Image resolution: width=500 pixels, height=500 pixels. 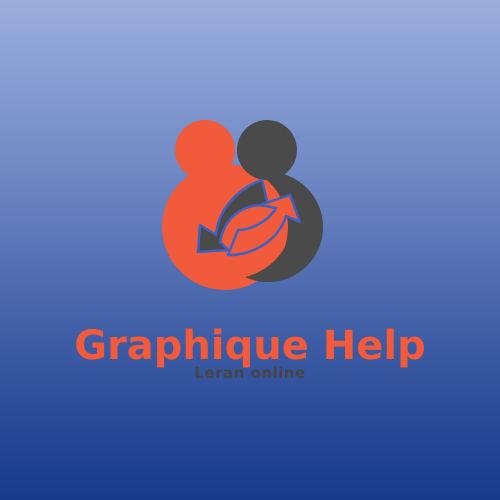 I want to click on brand-name: Graphique Help, so click(x=250, y=346).